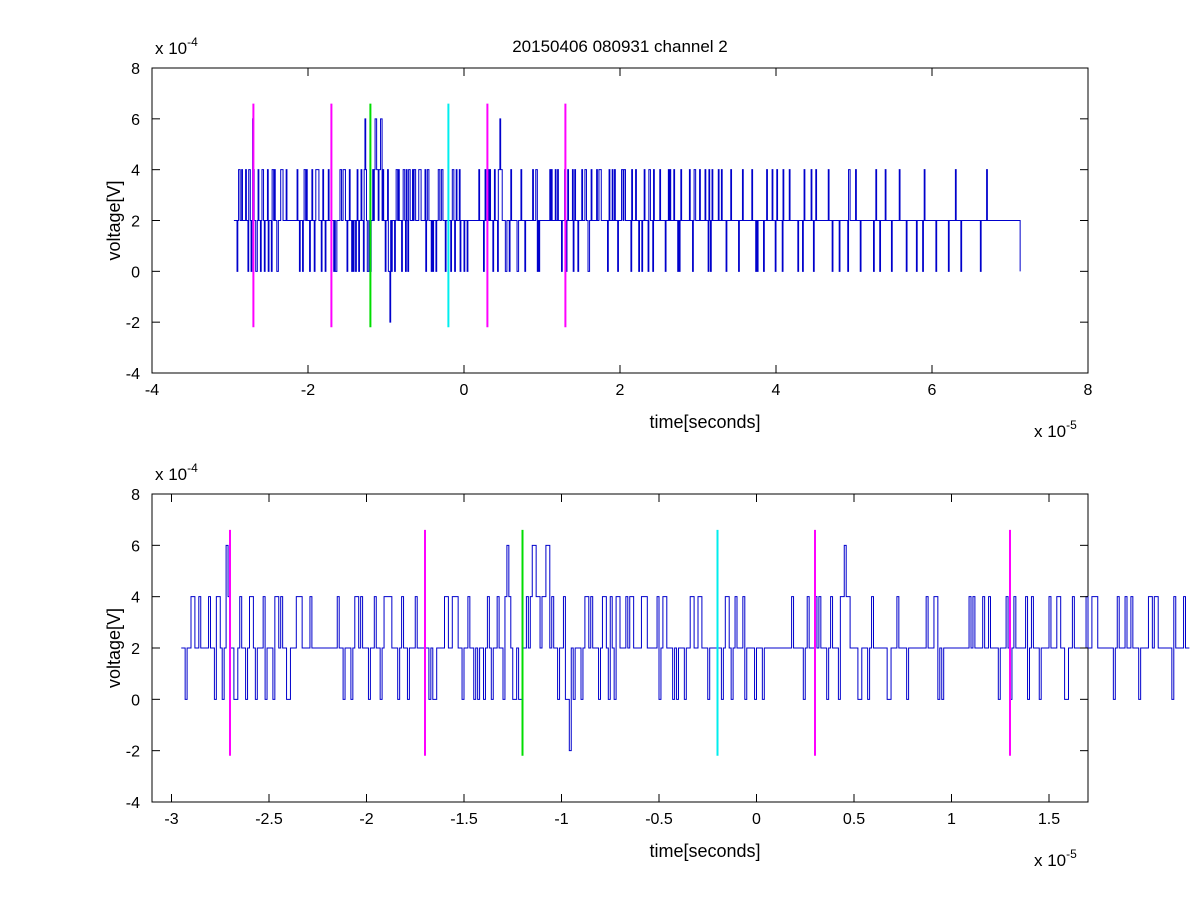 This screenshot has height=900, width=1200. I want to click on figure-title: 20150406 080931 channel 2, so click(620, 46).